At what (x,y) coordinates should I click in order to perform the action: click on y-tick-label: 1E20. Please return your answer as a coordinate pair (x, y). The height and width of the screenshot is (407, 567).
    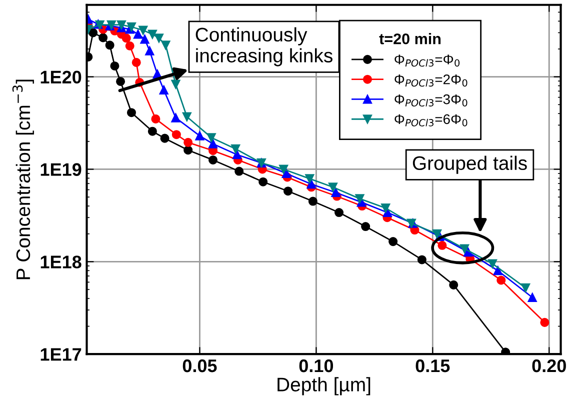
    Looking at the image, I should click on (61, 77).